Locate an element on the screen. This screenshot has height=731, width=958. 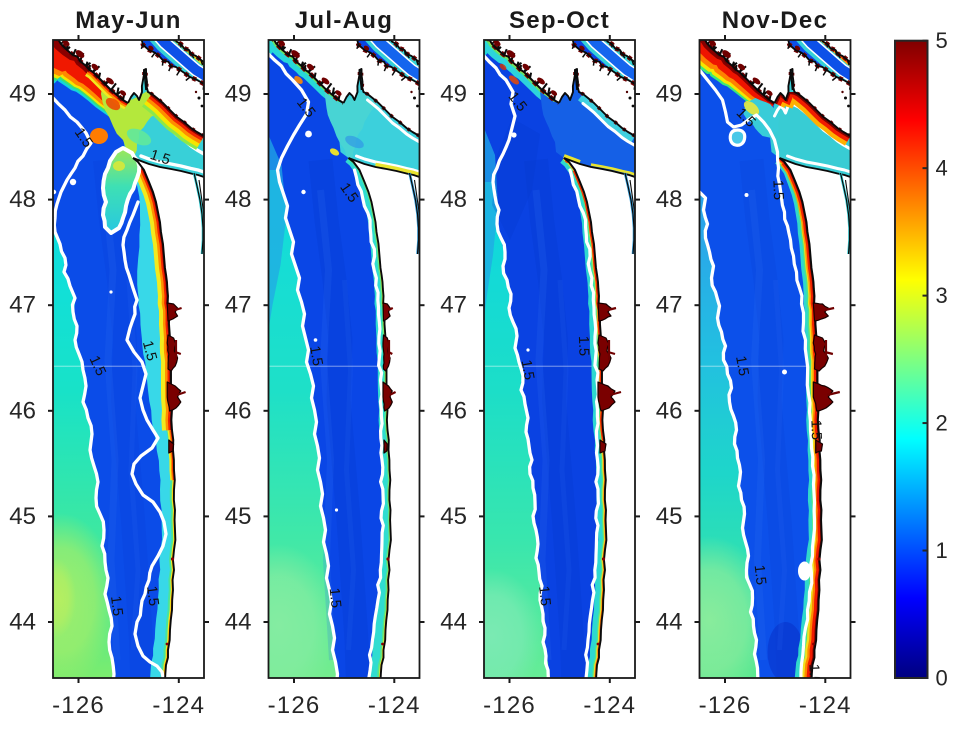
svg-text: 2 is located at coordinates (942, 423).